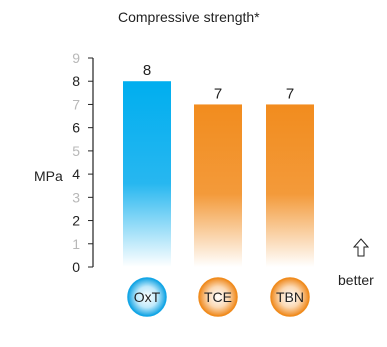 The height and width of the screenshot is (347, 387). Describe the element at coordinates (290, 185) in the screenshot. I see `bar-tbn` at that location.